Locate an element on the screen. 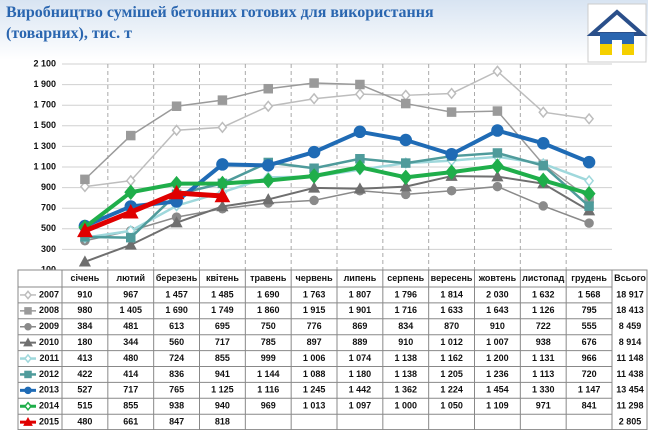 This screenshot has width=648, height=430. table-value: 980 is located at coordinates (84, 310).